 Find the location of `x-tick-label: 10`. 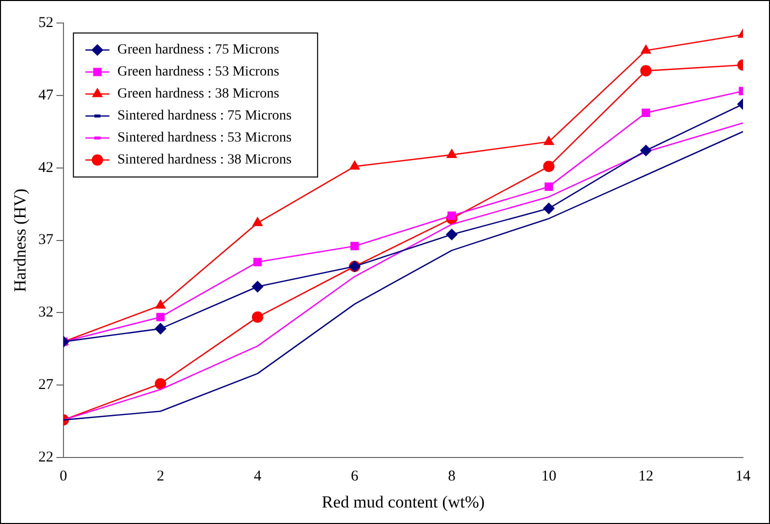

x-tick-label: 10 is located at coordinates (548, 476).